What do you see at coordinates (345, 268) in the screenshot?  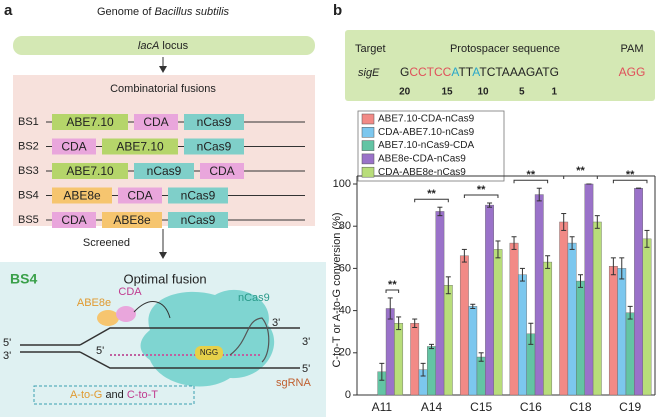 I see `y-tick-label: 60` at bounding box center [345, 268].